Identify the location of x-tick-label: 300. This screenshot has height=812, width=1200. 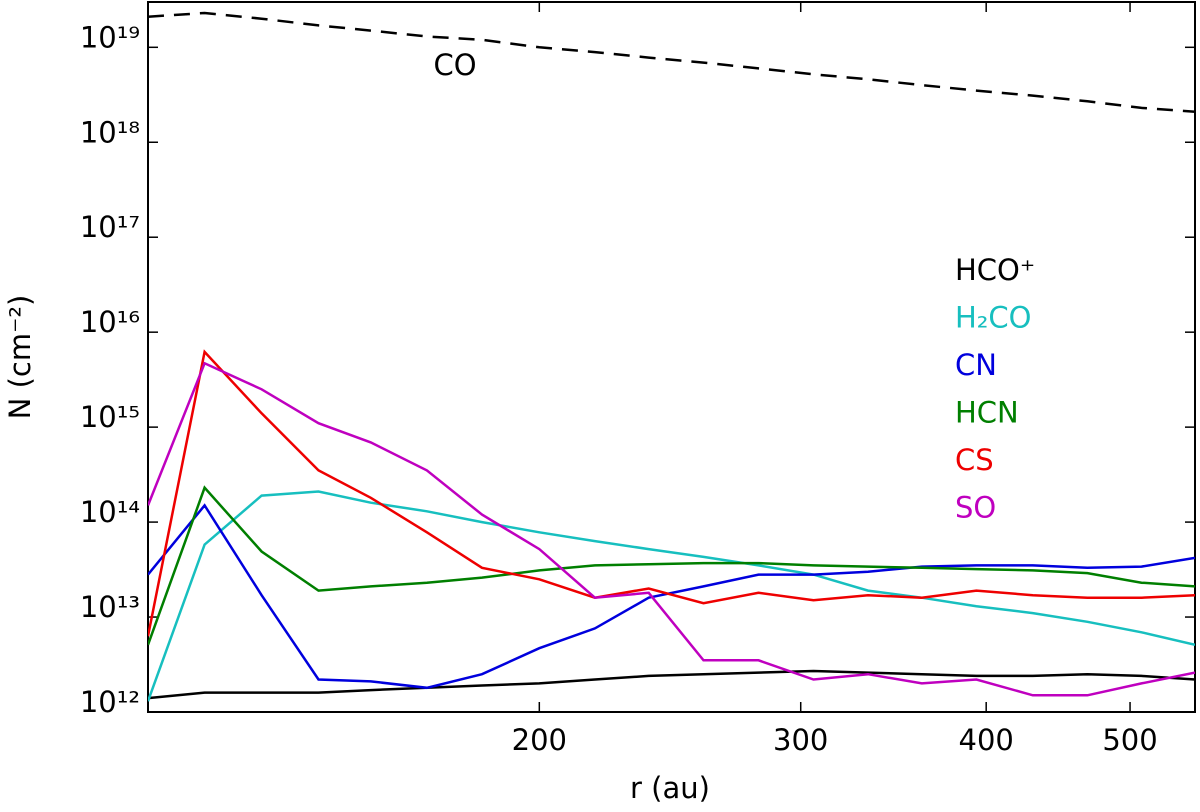
(800, 740).